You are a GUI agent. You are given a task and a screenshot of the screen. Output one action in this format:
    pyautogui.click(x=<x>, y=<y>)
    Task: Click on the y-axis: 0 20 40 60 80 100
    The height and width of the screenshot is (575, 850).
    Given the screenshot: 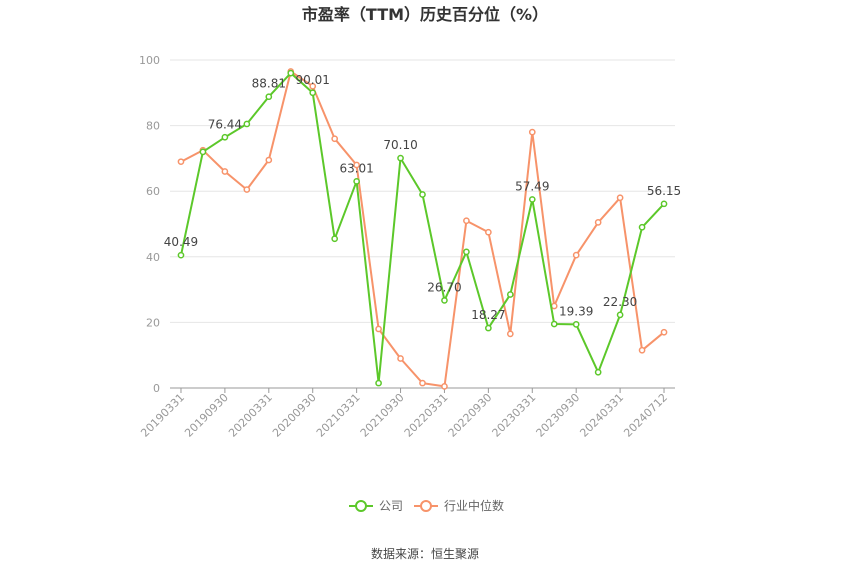 What is the action you would take?
    pyautogui.click(x=149, y=224)
    